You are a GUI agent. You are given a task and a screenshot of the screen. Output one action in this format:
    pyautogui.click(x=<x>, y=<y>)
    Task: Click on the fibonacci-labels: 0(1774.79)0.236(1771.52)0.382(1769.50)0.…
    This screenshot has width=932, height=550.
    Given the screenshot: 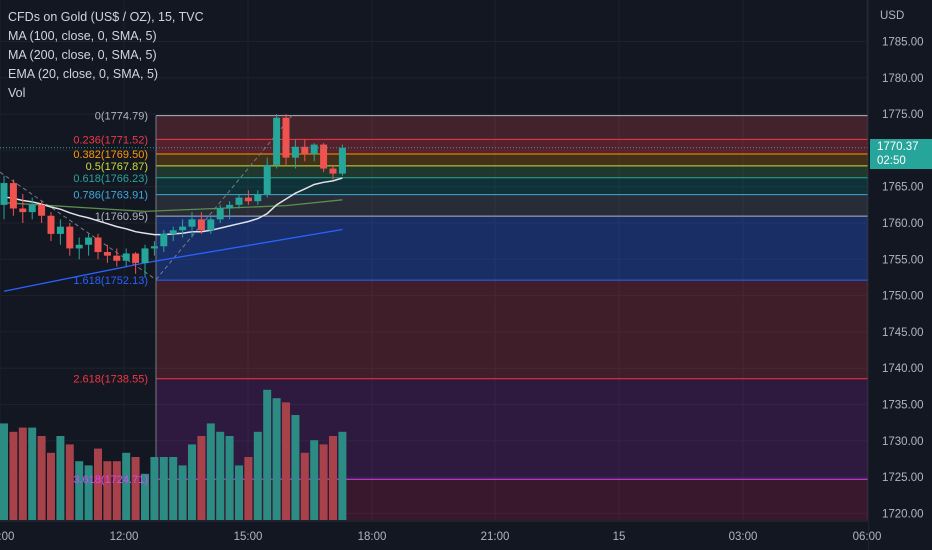 What is the action you would take?
    pyautogui.click(x=110, y=299)
    